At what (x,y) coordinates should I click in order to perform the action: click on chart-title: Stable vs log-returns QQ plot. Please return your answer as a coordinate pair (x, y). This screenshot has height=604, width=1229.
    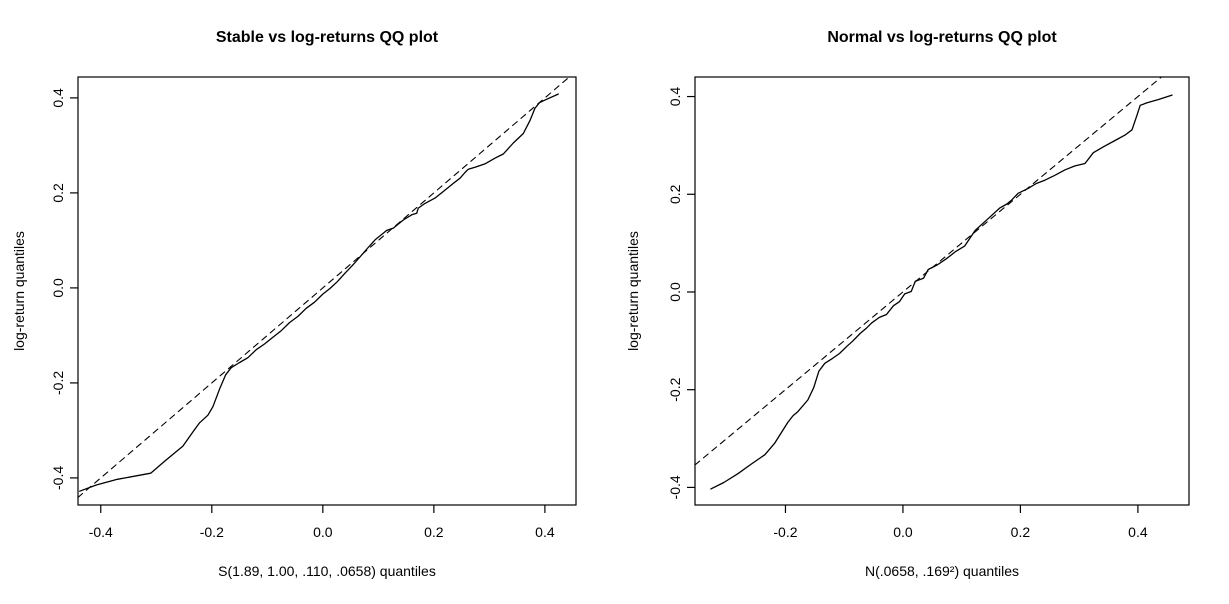
    Looking at the image, I should click on (327, 37).